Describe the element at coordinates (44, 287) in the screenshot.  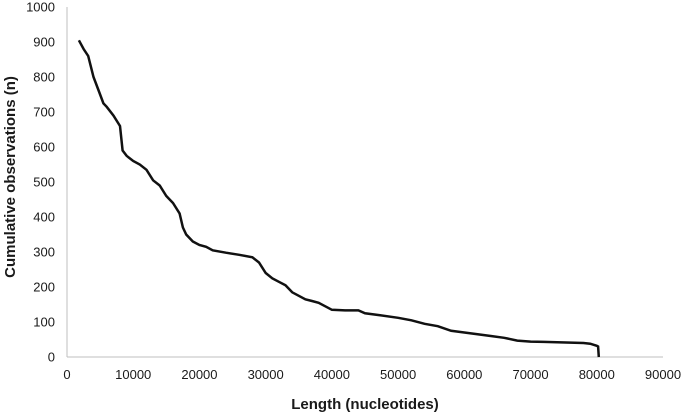
I see `y-tick-label: 200` at that location.